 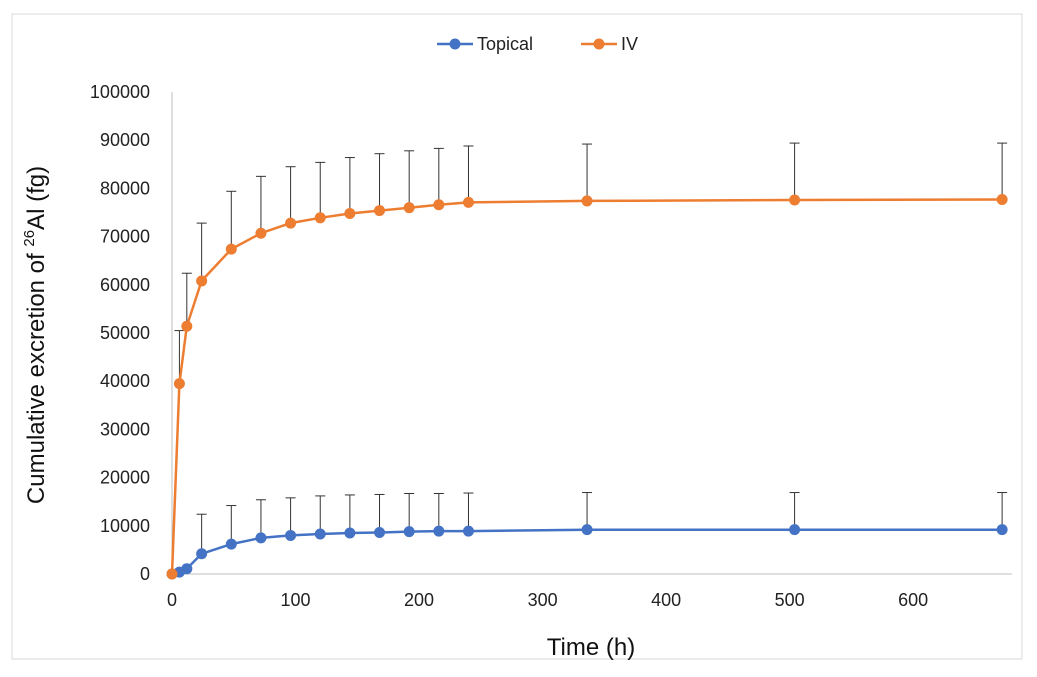 What do you see at coordinates (587, 552) in the screenshot?
I see `series-line-topical` at bounding box center [587, 552].